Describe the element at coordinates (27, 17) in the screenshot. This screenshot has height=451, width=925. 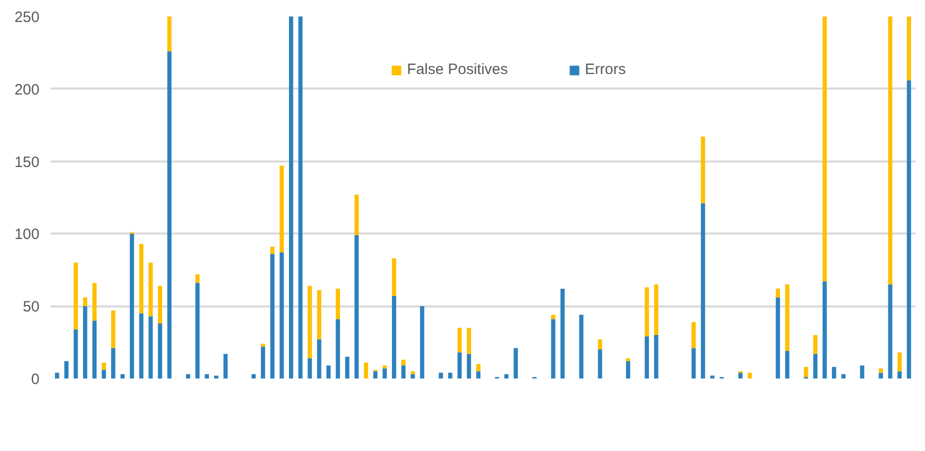
I see `y-tick-label: 250` at that location.